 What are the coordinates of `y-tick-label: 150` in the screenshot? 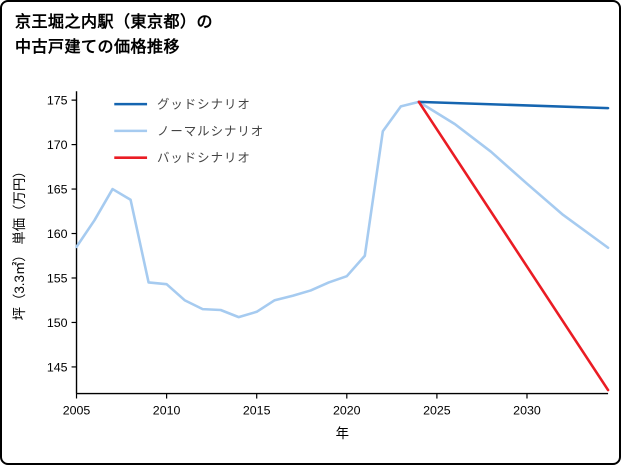 It's located at (57, 323).